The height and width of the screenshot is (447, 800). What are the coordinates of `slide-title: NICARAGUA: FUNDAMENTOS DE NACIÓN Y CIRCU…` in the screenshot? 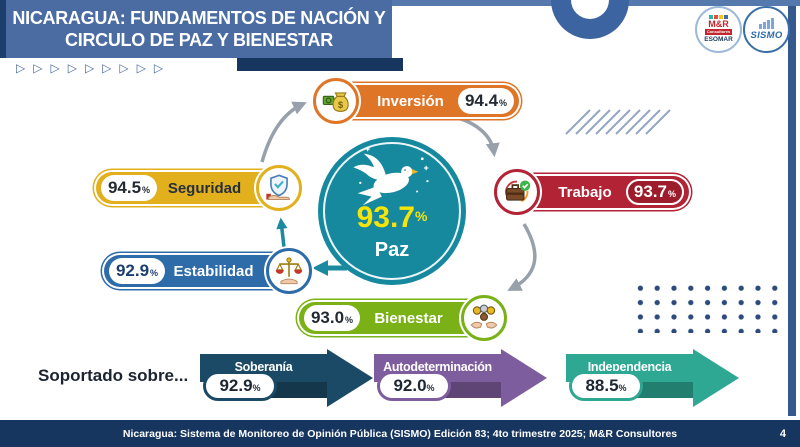 It's located at (196, 29).